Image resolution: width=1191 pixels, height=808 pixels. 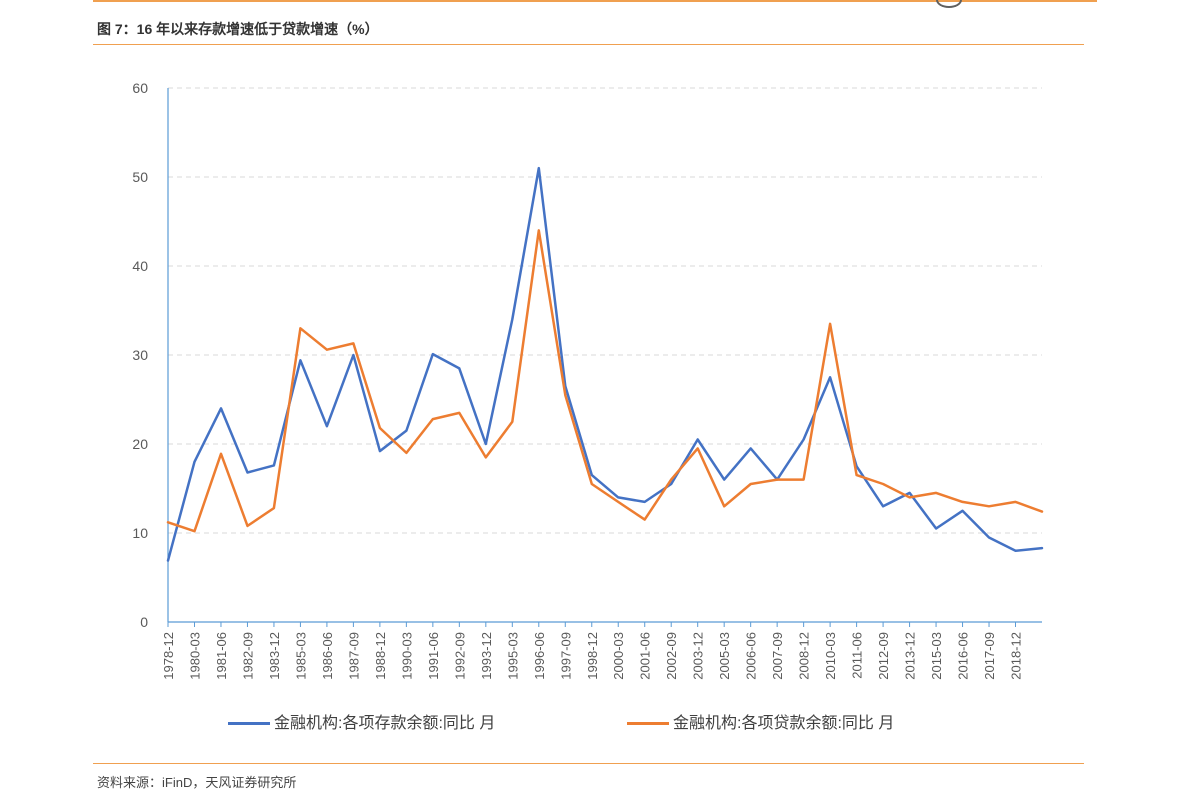 I want to click on x-tick-label: 2016-06, so click(x=963, y=656).